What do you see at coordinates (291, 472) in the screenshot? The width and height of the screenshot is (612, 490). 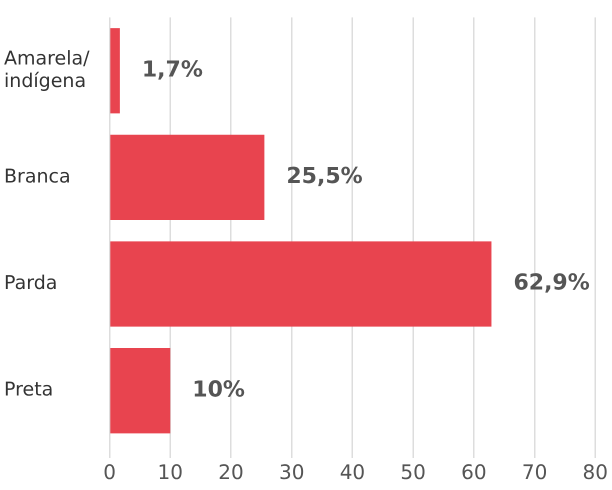 I see `x-tick-label: 30` at bounding box center [291, 472].